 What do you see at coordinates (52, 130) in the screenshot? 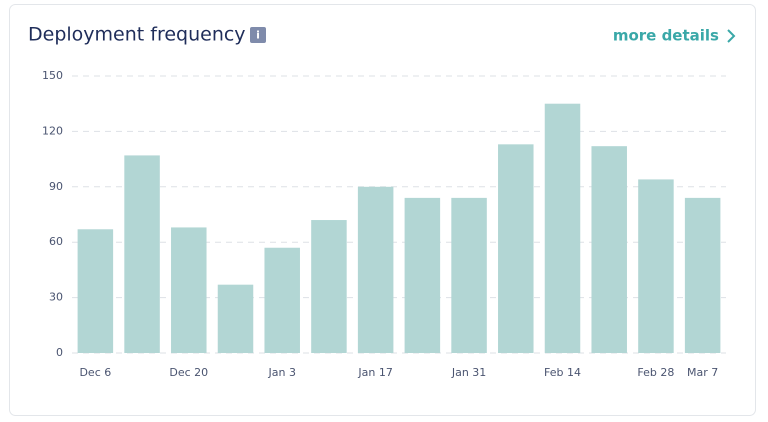
I see `y-tick-label: 120` at bounding box center [52, 130].